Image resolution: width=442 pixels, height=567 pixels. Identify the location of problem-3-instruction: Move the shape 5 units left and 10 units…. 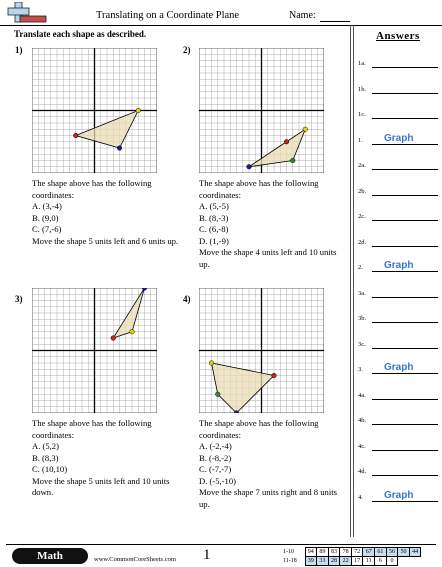
(101, 486).